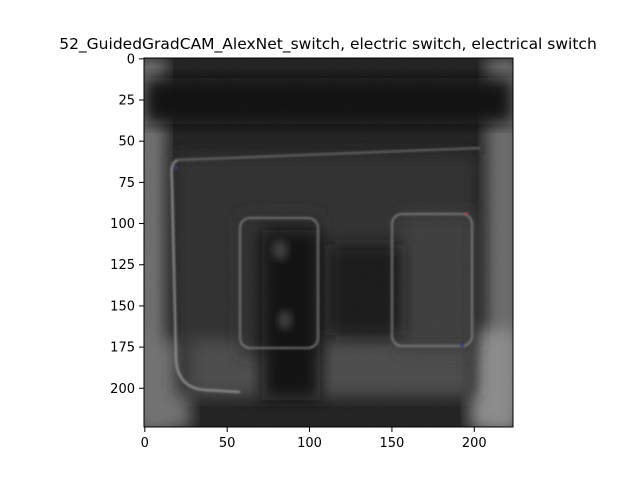 The image size is (640, 480). Describe the element at coordinates (474, 443) in the screenshot. I see `x-tick-label: 200` at that location.